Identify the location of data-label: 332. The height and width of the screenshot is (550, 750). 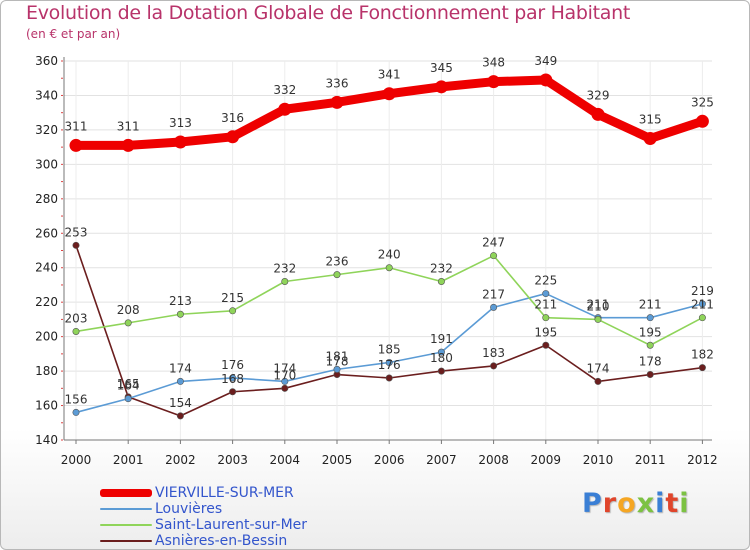
(284, 90).